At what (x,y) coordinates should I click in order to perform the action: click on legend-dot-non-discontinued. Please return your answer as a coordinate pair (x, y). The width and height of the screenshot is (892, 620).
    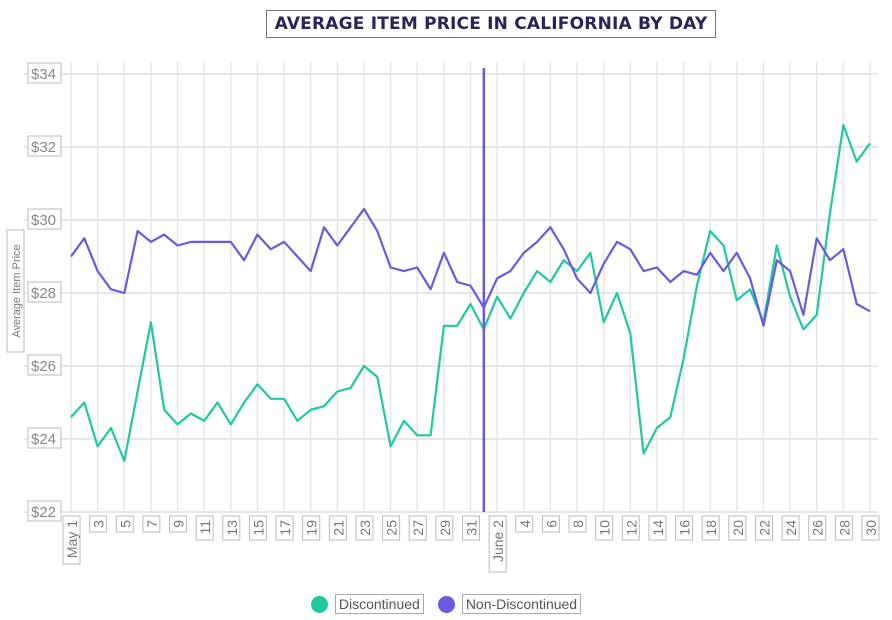
    Looking at the image, I should click on (446, 604).